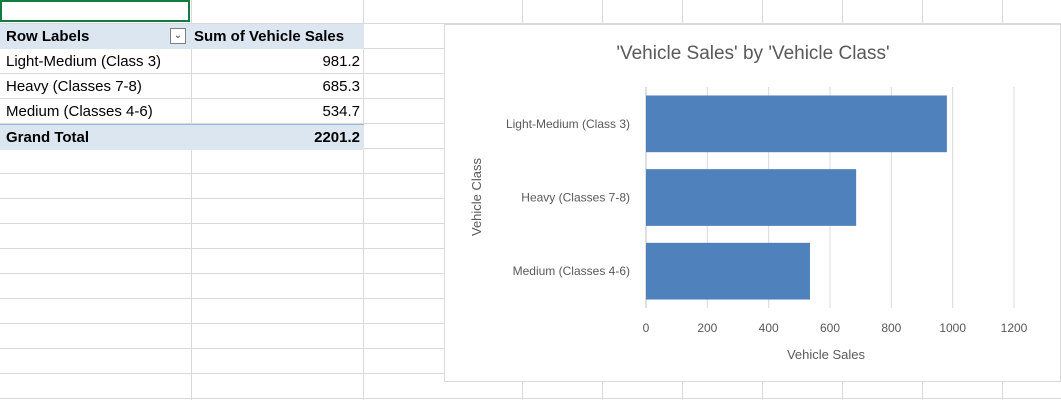 Image resolution: width=1061 pixels, height=400 pixels. Describe the element at coordinates (79, 111) in the screenshot. I see `pivot-row-label: Medium (Classes 4-6)` at that location.